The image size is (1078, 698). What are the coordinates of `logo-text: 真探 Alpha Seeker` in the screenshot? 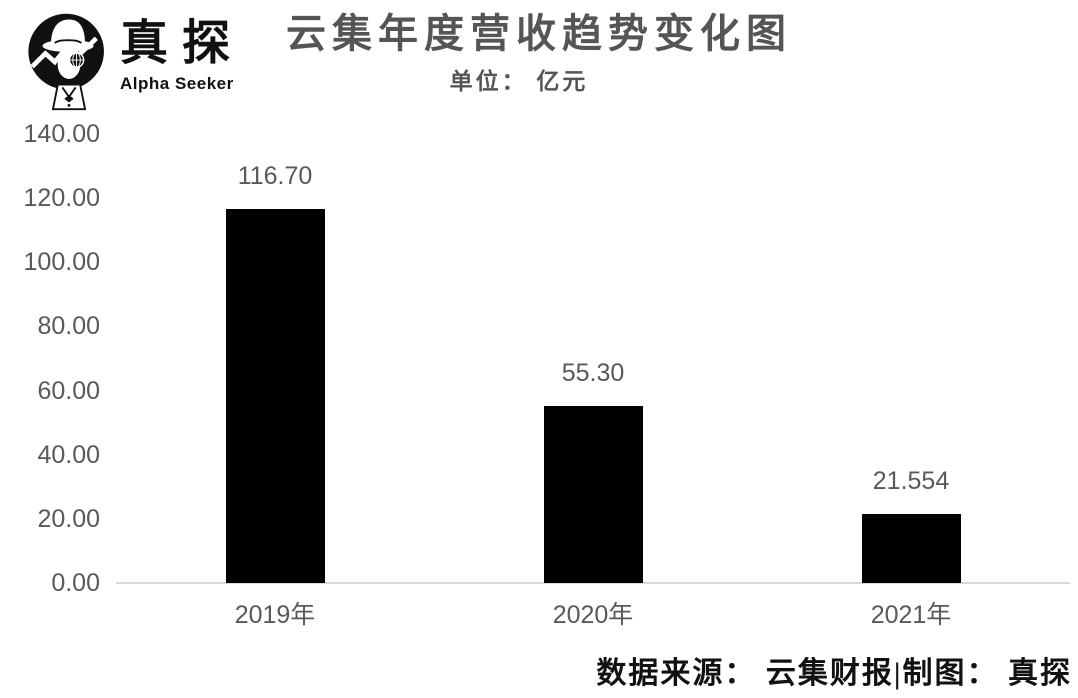 It's located at (182, 52).